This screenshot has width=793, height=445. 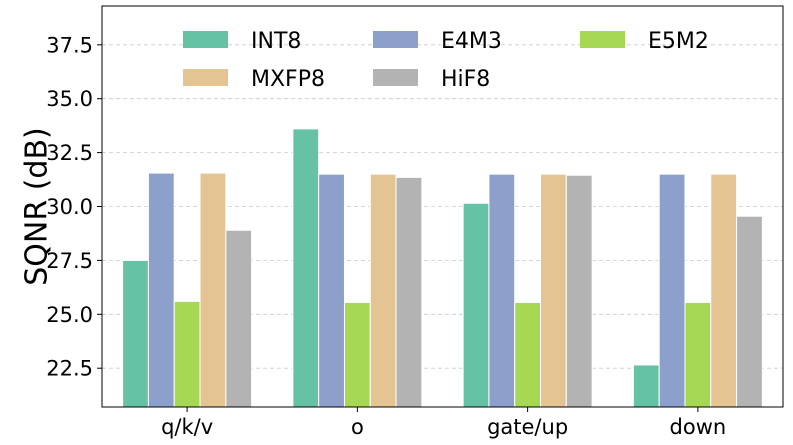 I want to click on y-tick-label: 37.5, so click(x=69, y=45).